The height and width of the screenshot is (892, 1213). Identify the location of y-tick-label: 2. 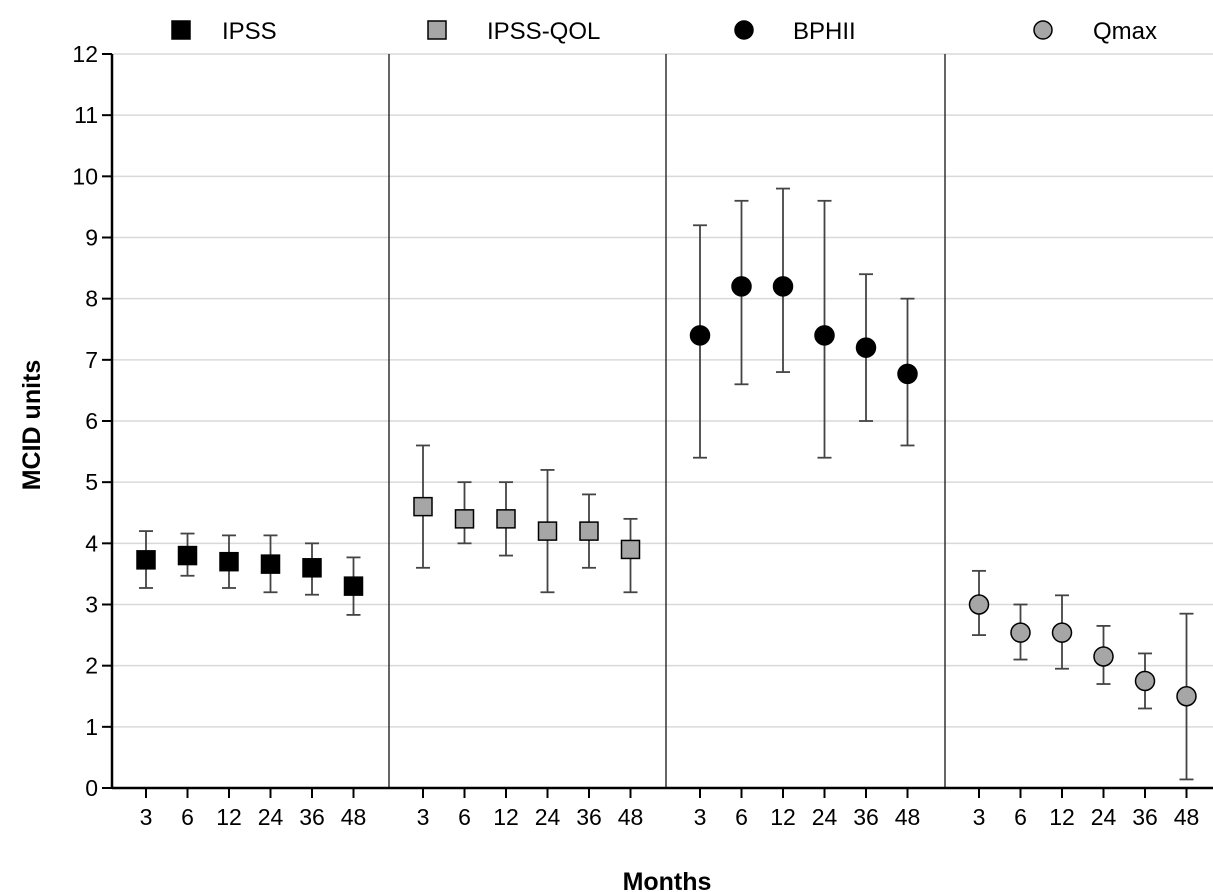
(91, 666).